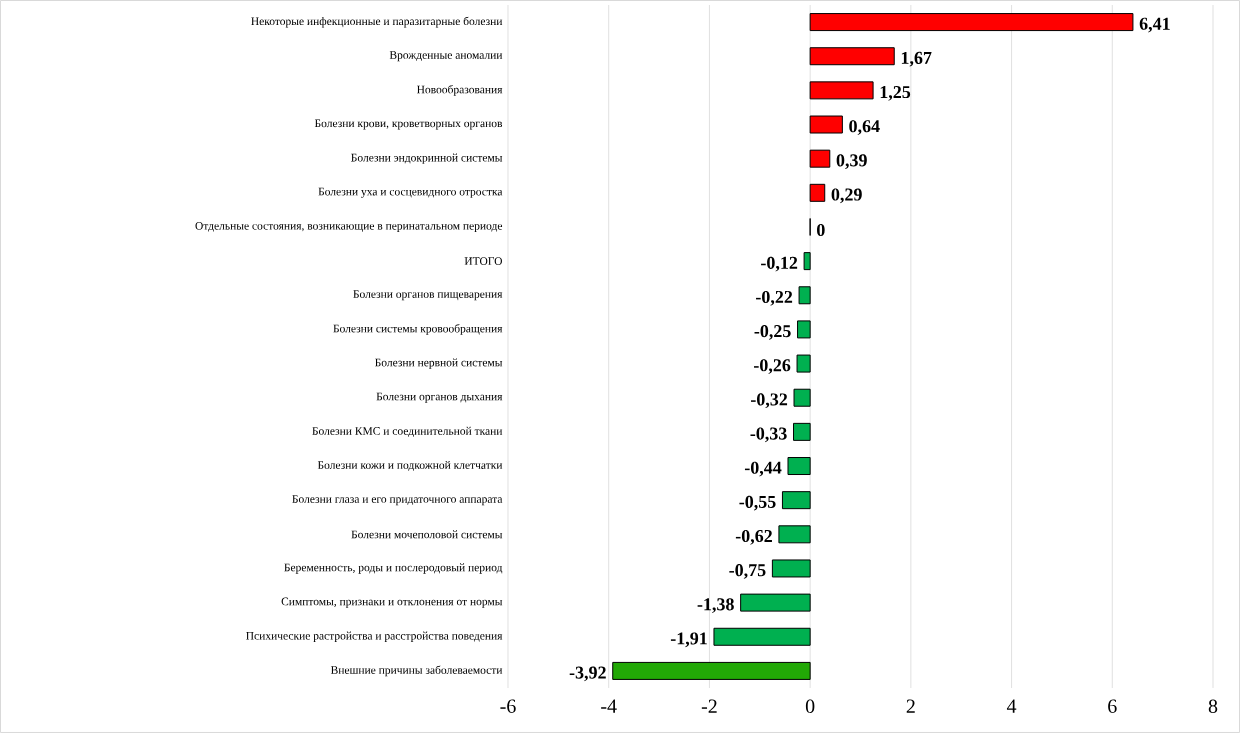  What do you see at coordinates (407, 431) in the screenshot?
I see `y-tick-label: Болезни КМС и соединительной ткани` at bounding box center [407, 431].